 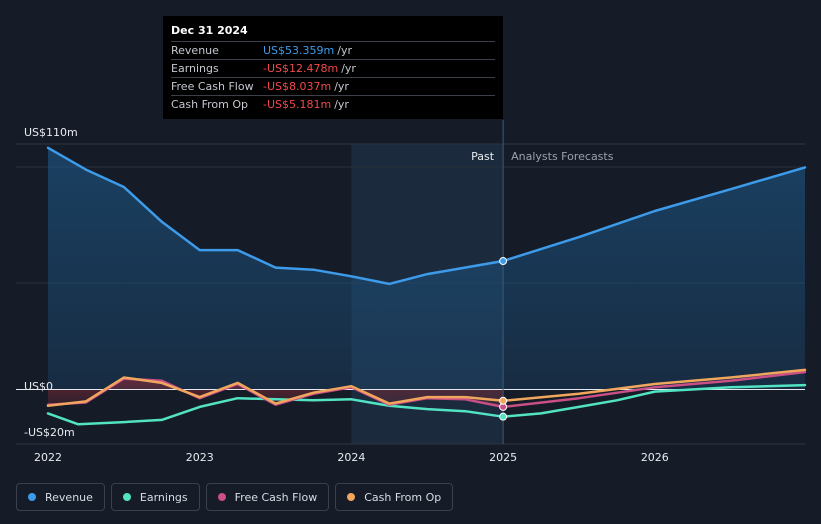 I want to click on legend-item-revenue: Revenue, so click(x=60, y=497).